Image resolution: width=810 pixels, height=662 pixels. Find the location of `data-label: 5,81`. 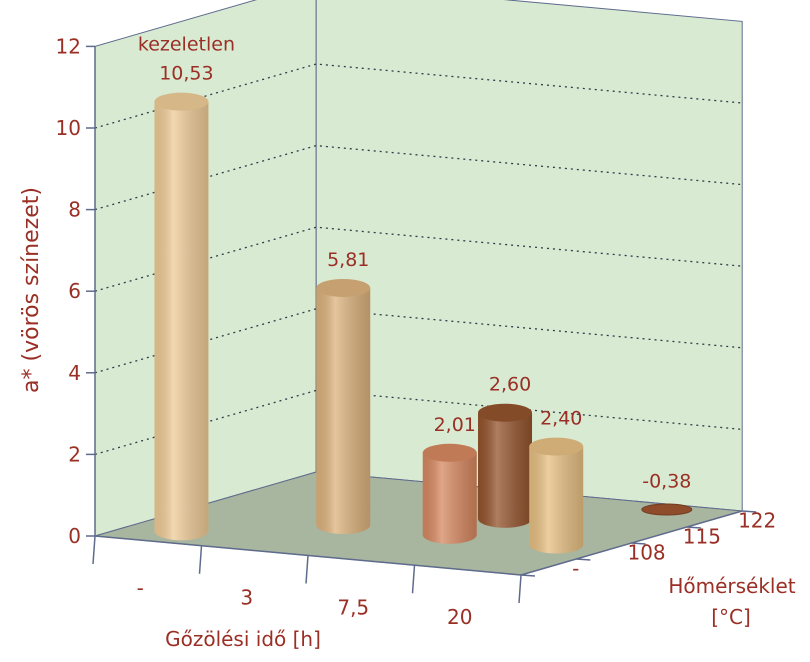

data-label: 5,81 is located at coordinates (348, 260).